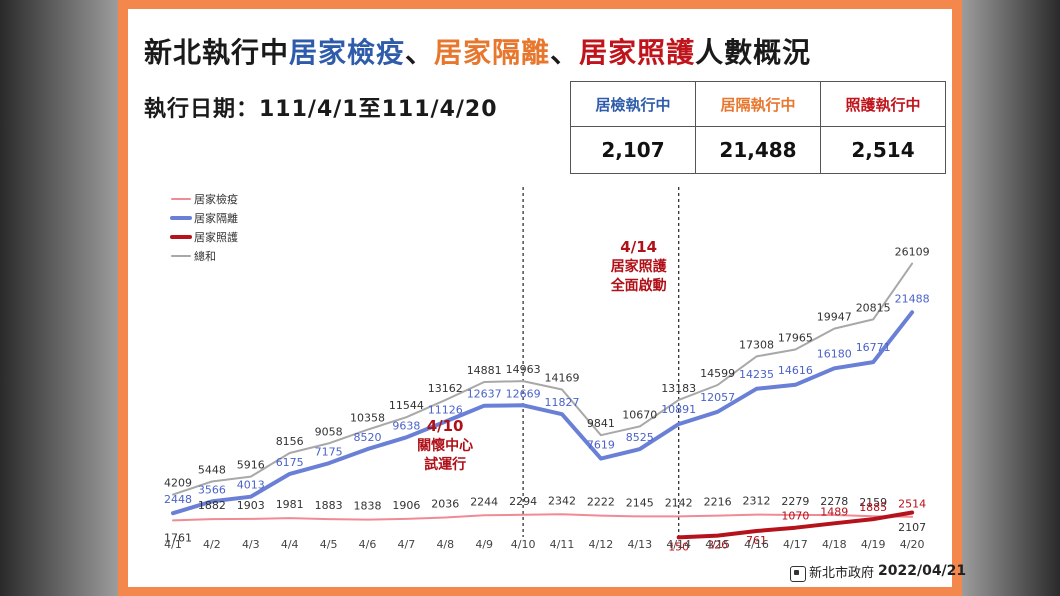  I want to click on x-tick-label: 4/11, so click(562, 544).